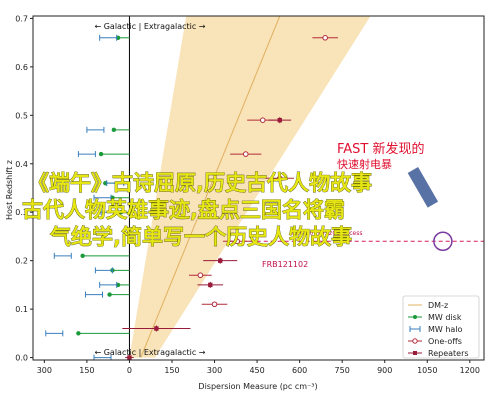  What do you see at coordinates (149, 26) in the screenshot?
I see `band-label-top: ← Galactic | Extragalactic →` at bounding box center [149, 26].